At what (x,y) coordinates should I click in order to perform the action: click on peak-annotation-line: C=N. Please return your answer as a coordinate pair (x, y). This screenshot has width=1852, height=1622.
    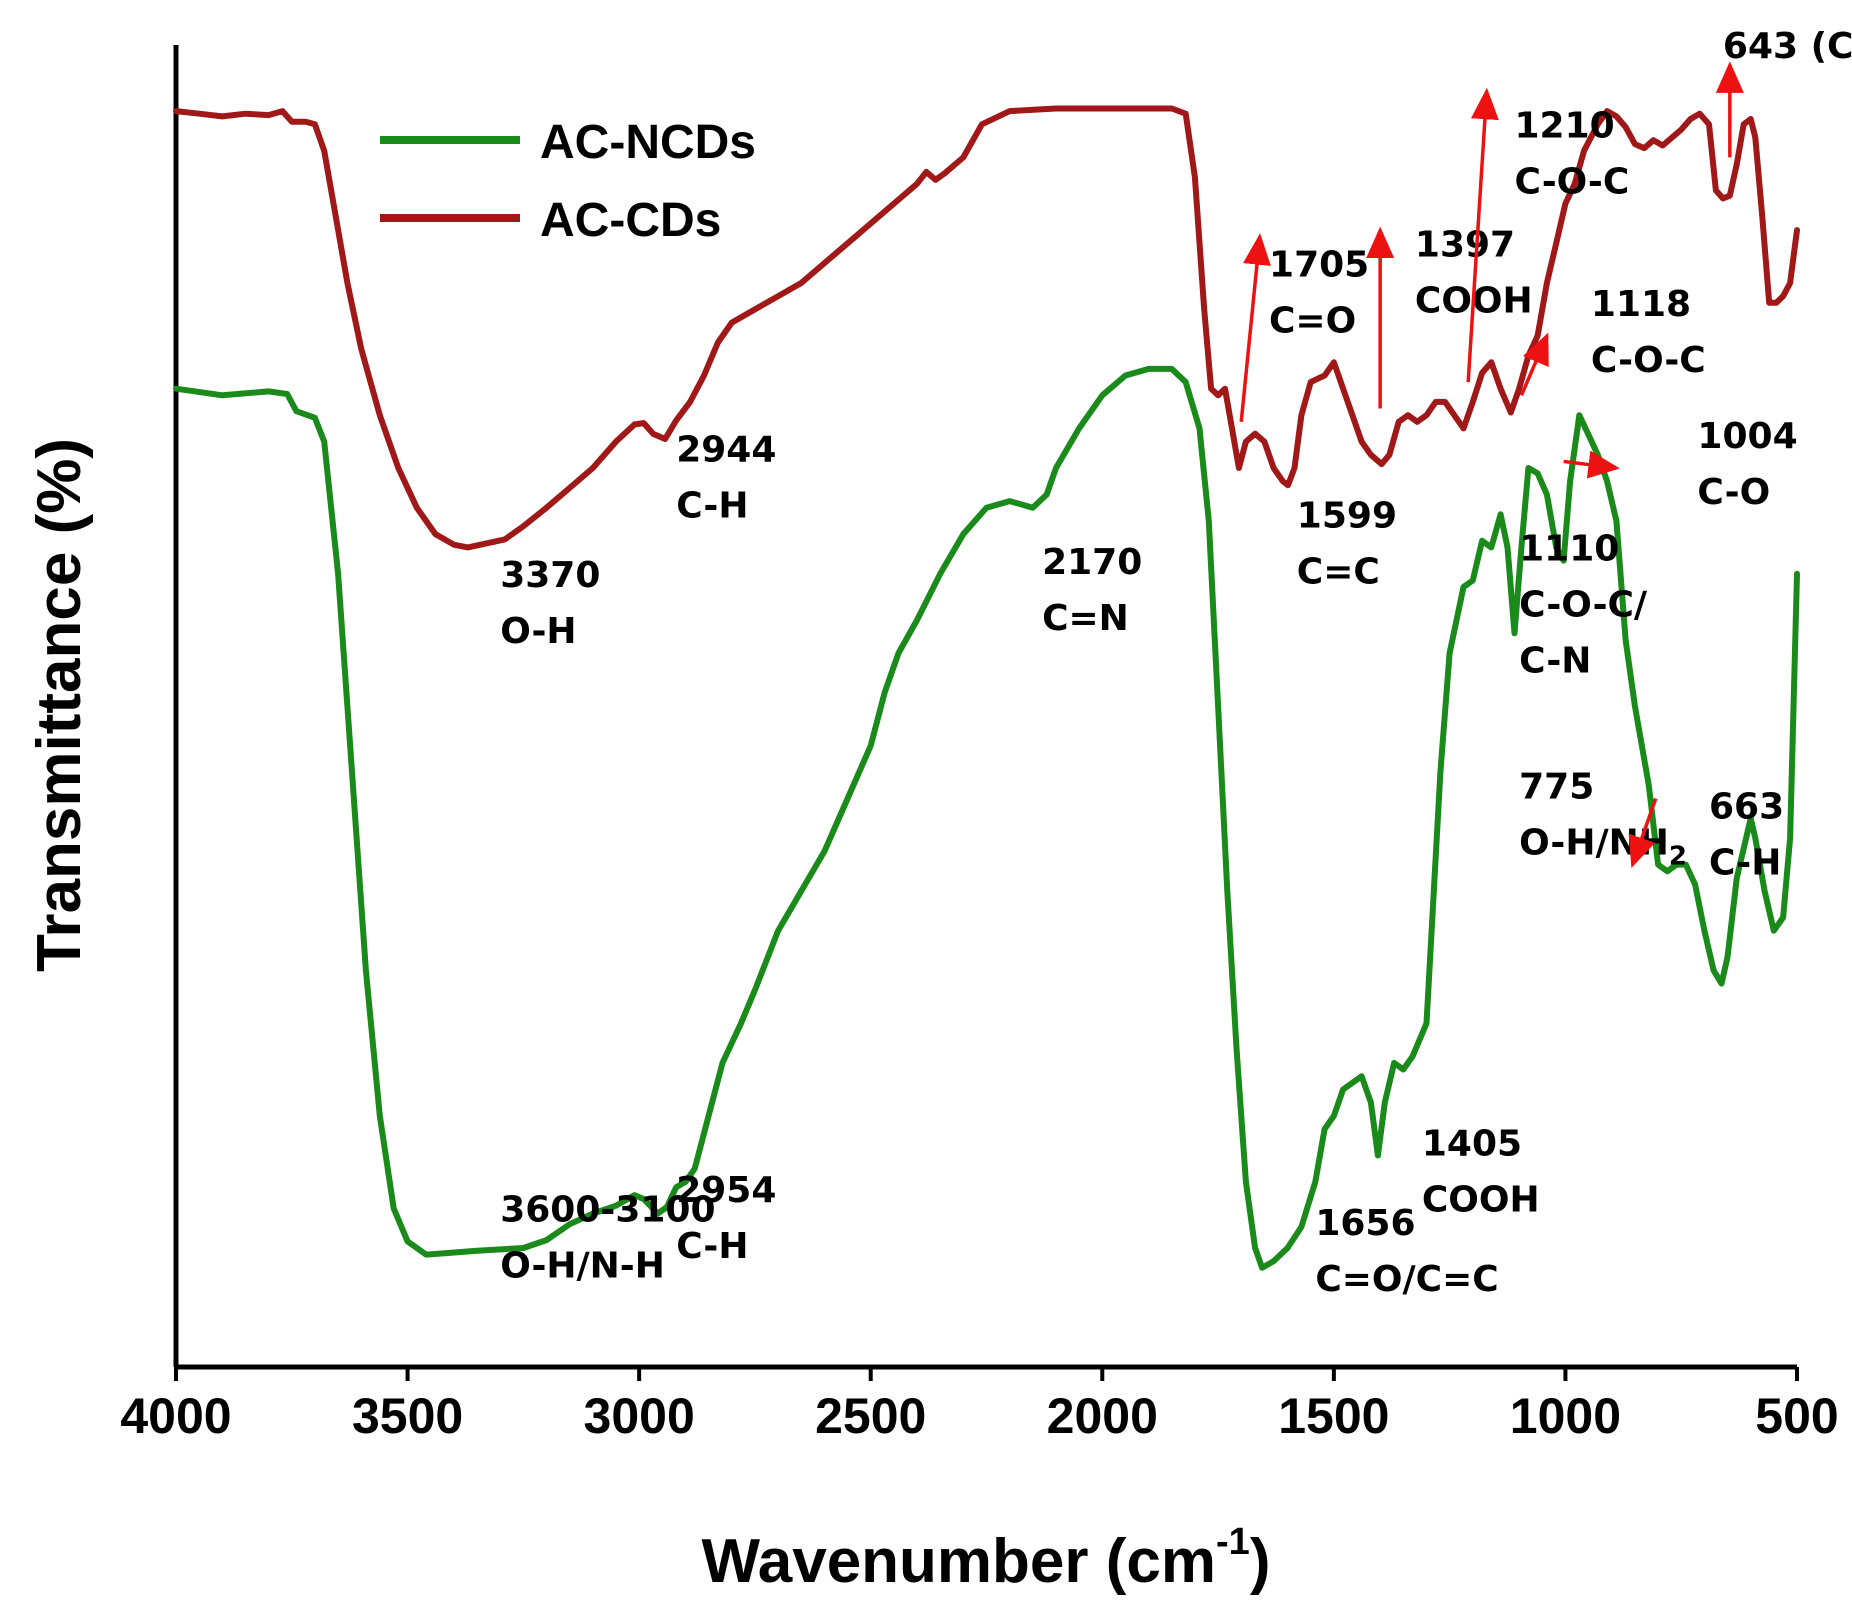
    Looking at the image, I should click on (1085, 618).